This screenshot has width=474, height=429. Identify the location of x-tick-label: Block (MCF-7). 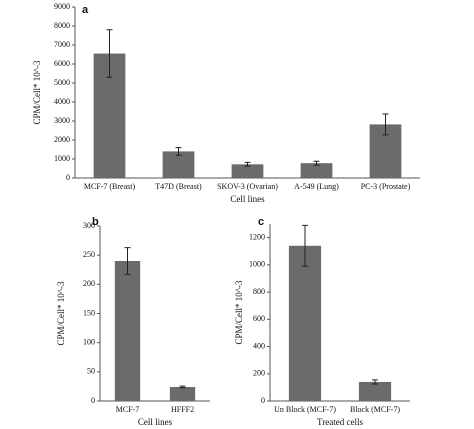
(375, 409).